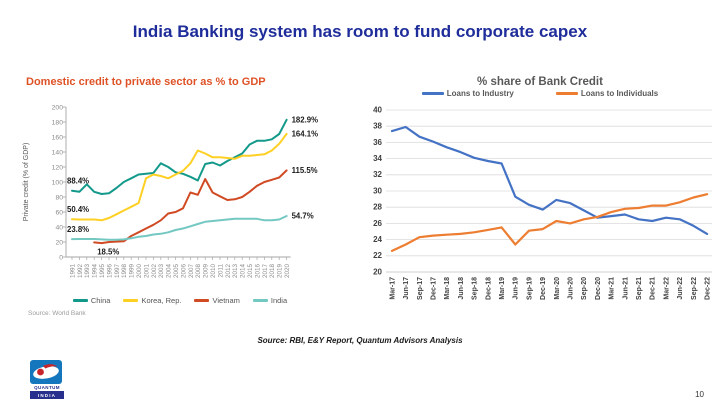  I want to click on legend-item-china: China, so click(91, 300).